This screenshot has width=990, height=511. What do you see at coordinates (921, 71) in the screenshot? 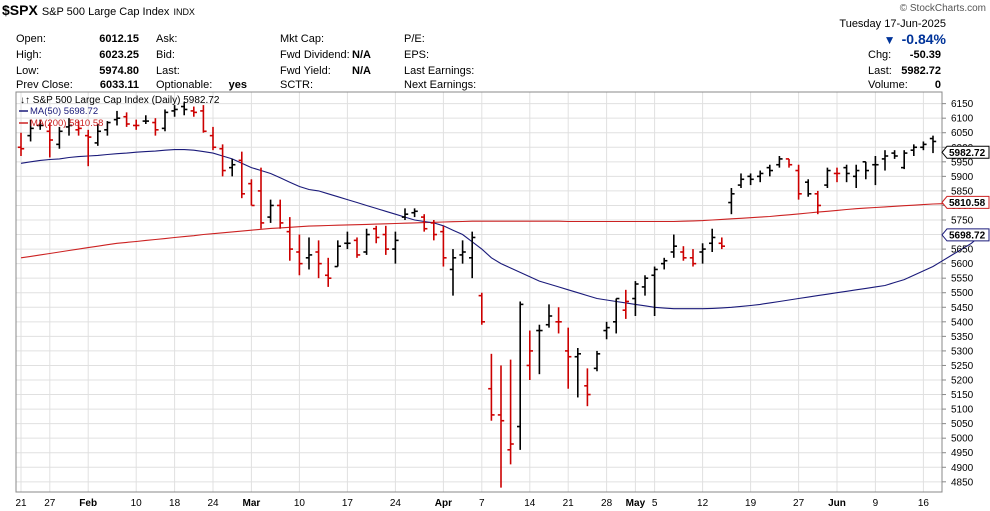
I see `last-price-value: 5982.72` at bounding box center [921, 71].